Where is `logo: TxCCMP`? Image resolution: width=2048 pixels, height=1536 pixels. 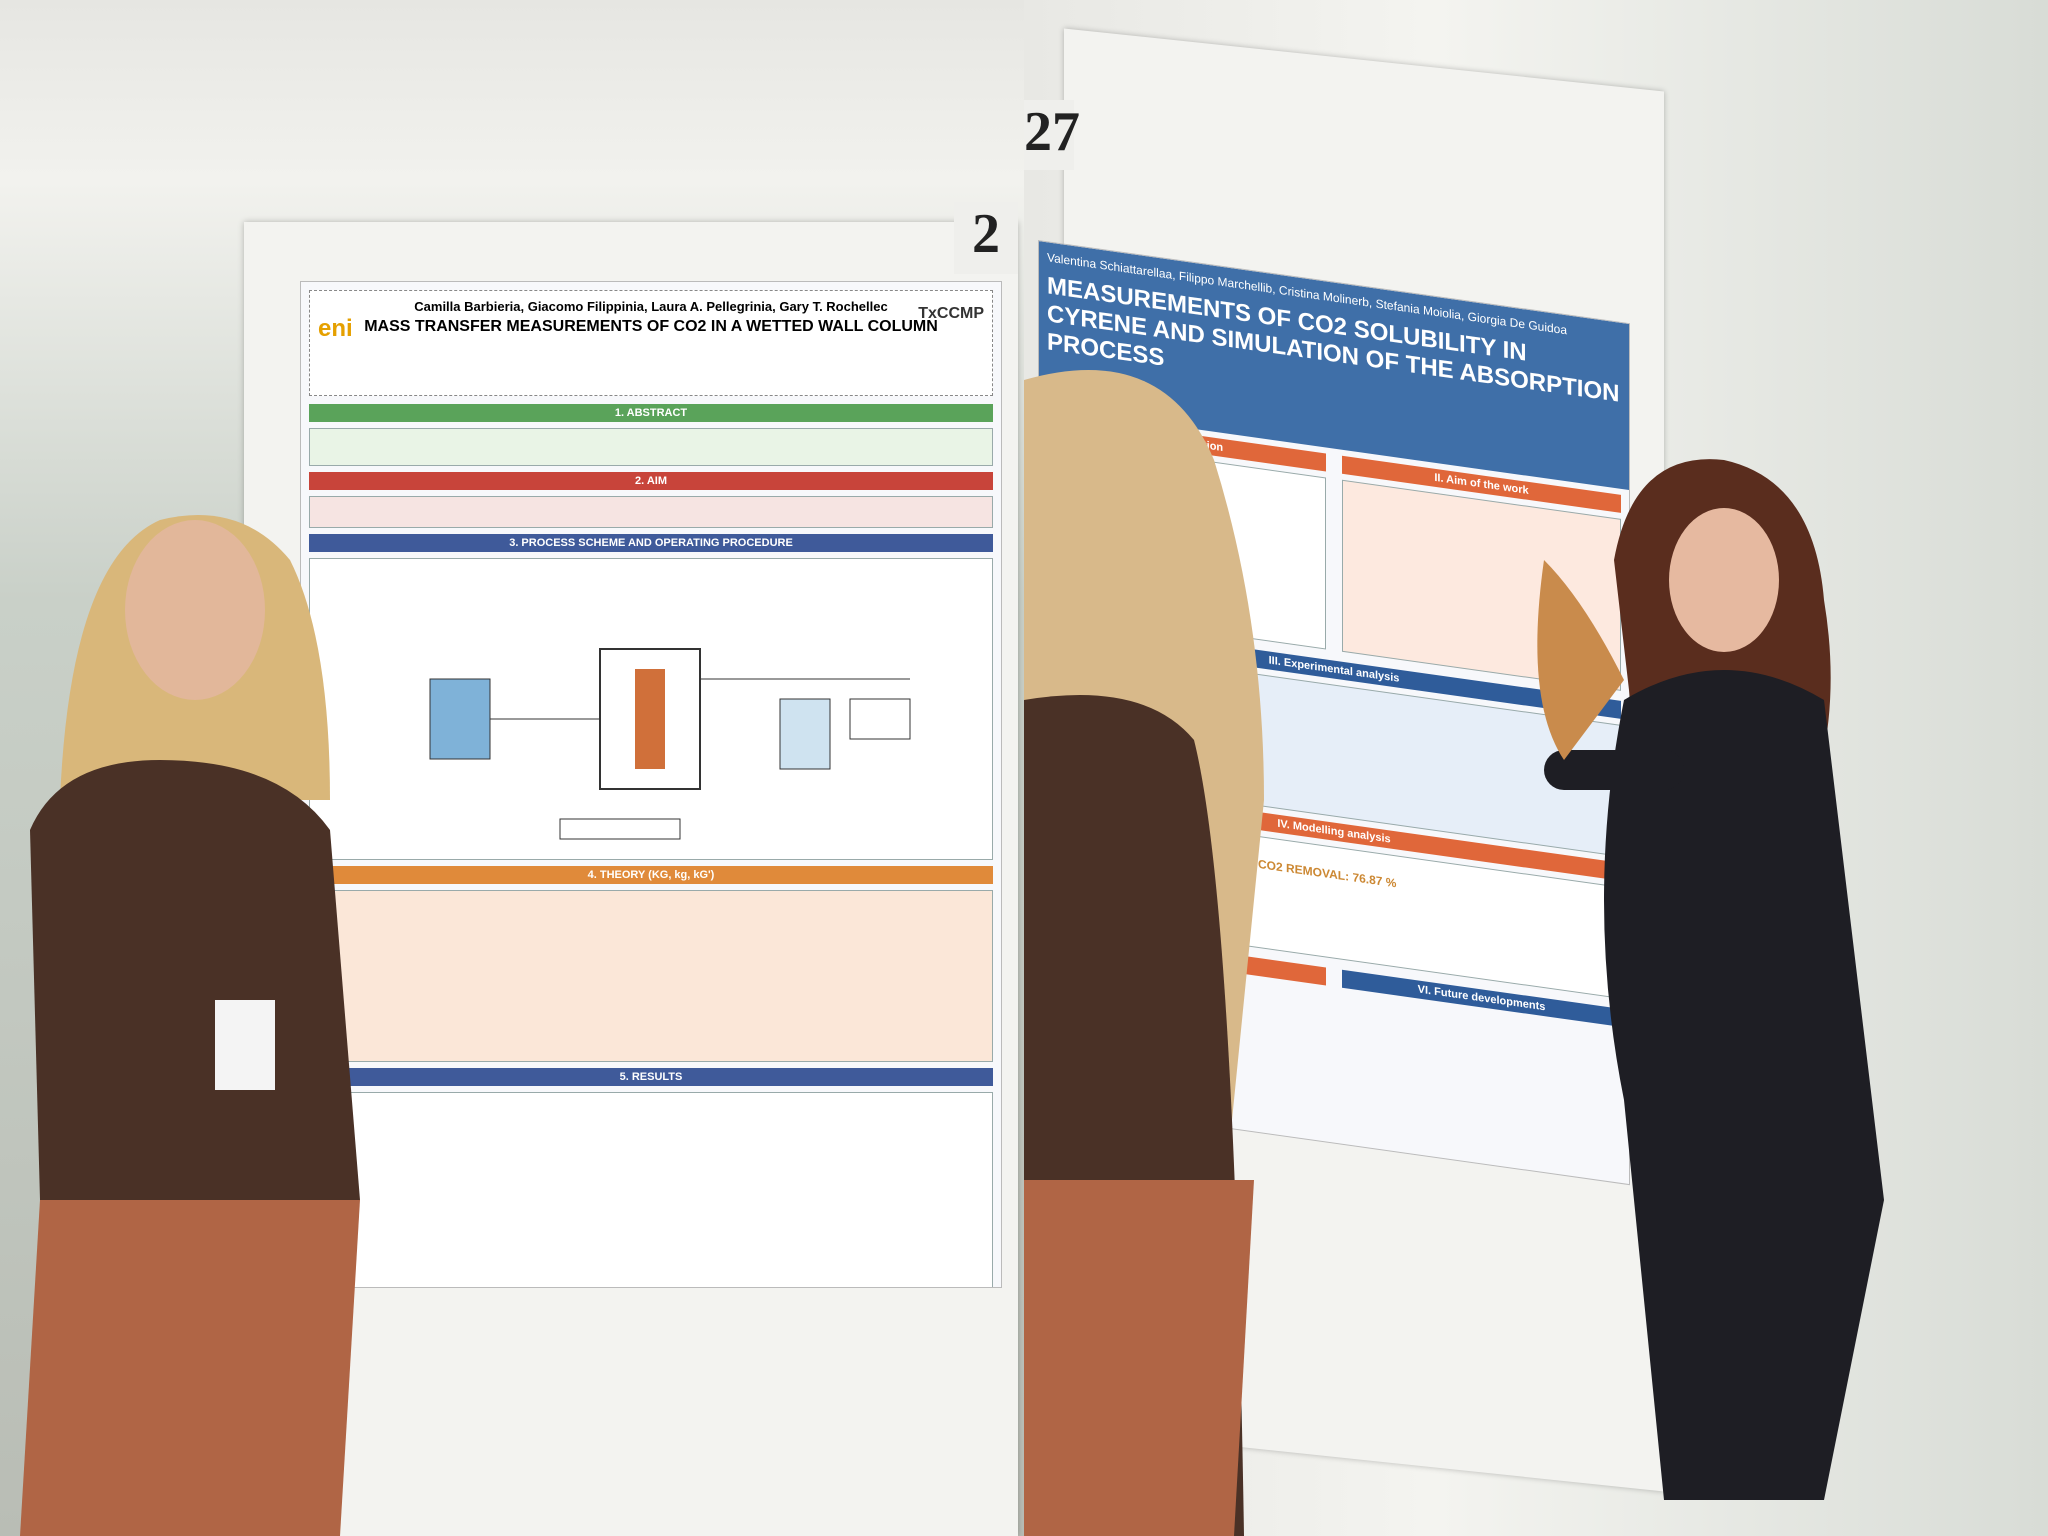 logo: TxCCMP is located at coordinates (951, 313).